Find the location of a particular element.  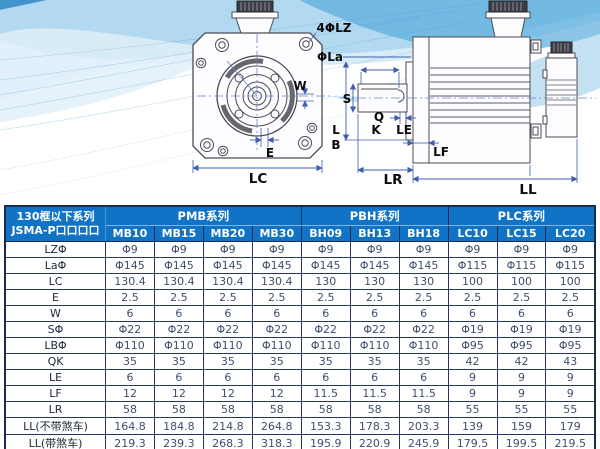

column-header-bh09: BH09 is located at coordinates (325, 233).